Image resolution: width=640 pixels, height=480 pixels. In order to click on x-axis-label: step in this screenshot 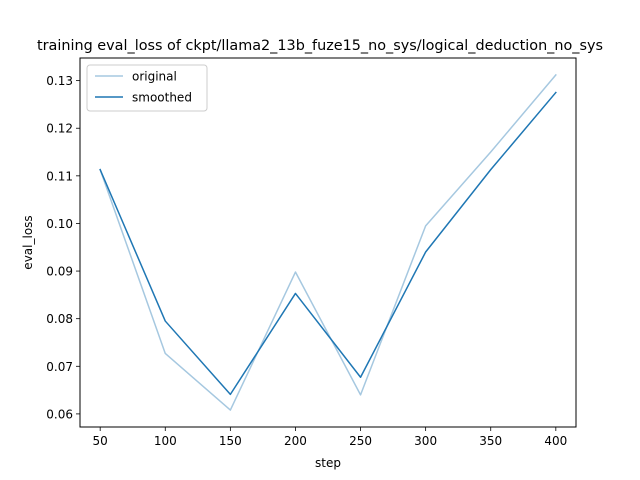, I will do `click(328, 463)`.